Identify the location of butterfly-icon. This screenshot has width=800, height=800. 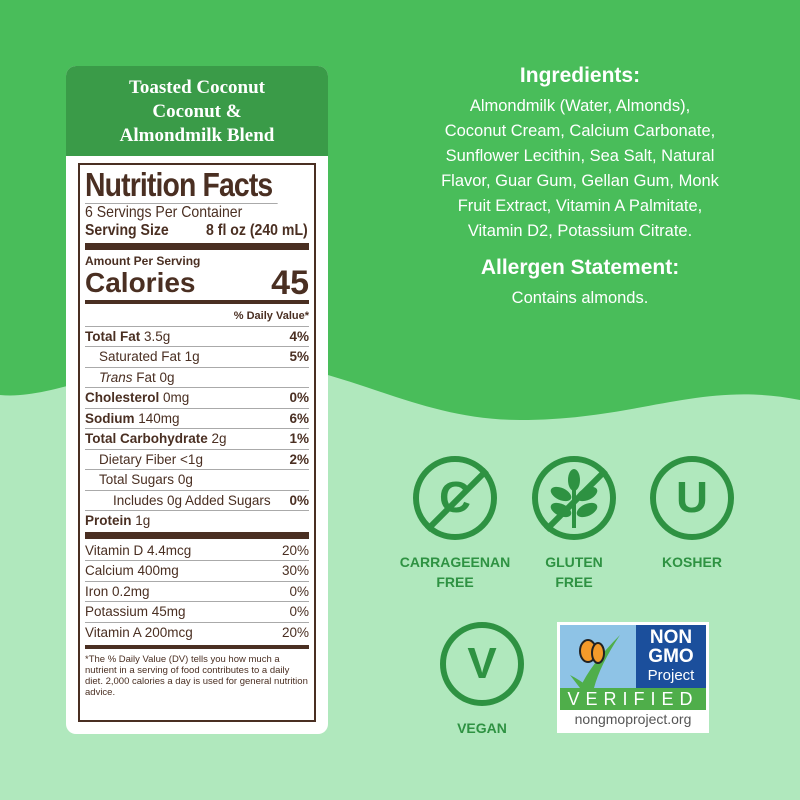
(598, 656).